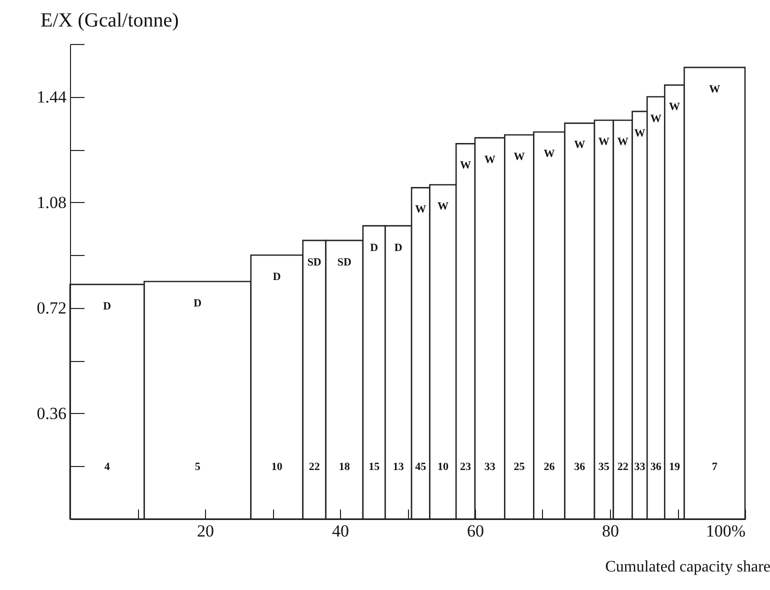 The height and width of the screenshot is (590, 770). Describe the element at coordinates (421, 467) in the screenshot. I see `annotation: 45` at that location.